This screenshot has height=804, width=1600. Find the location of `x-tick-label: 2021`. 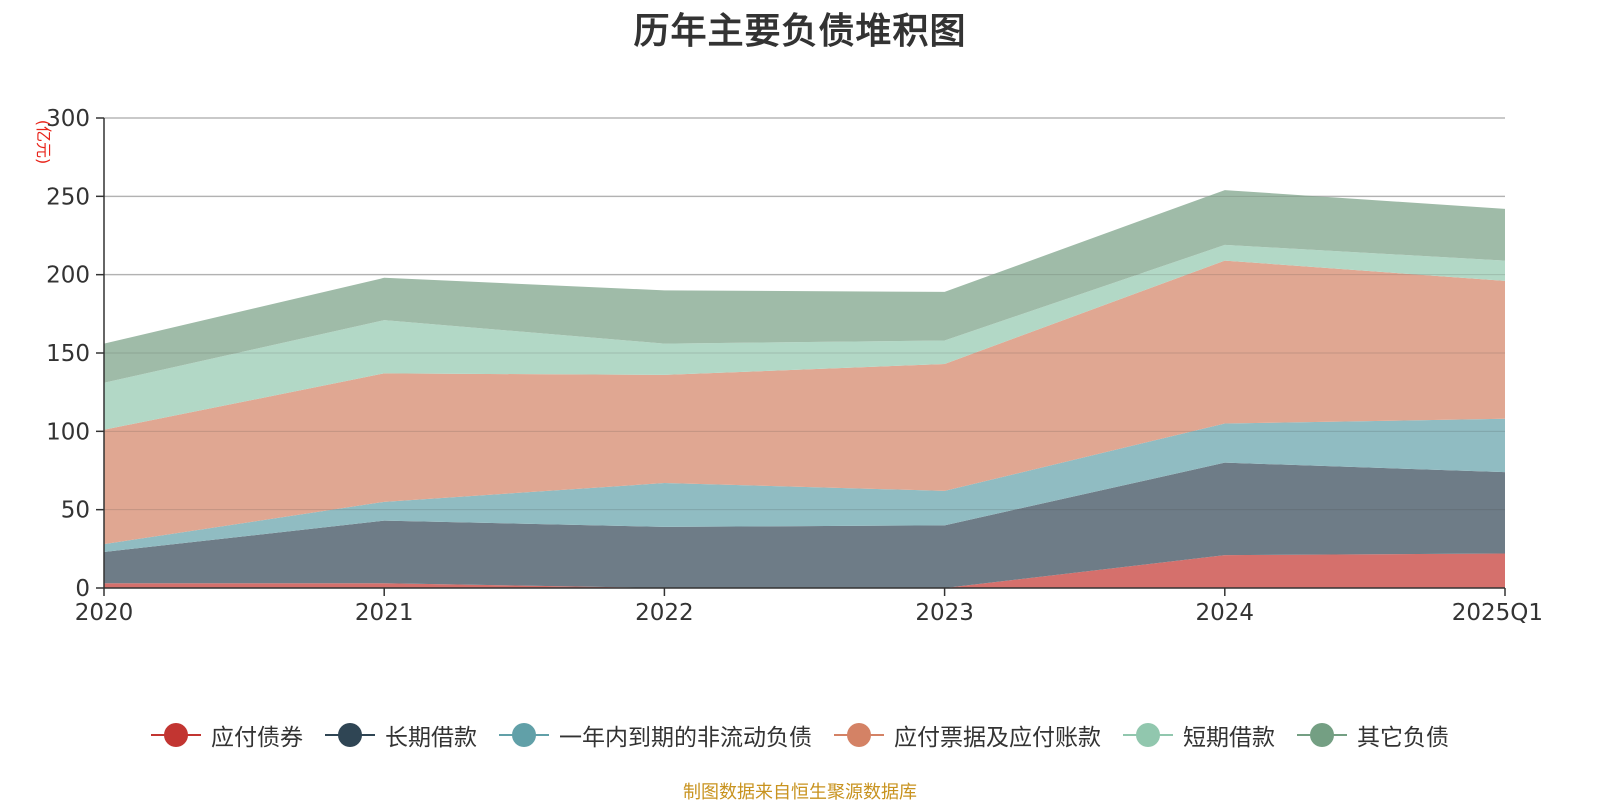

x-tick-label: 2021 is located at coordinates (384, 613).